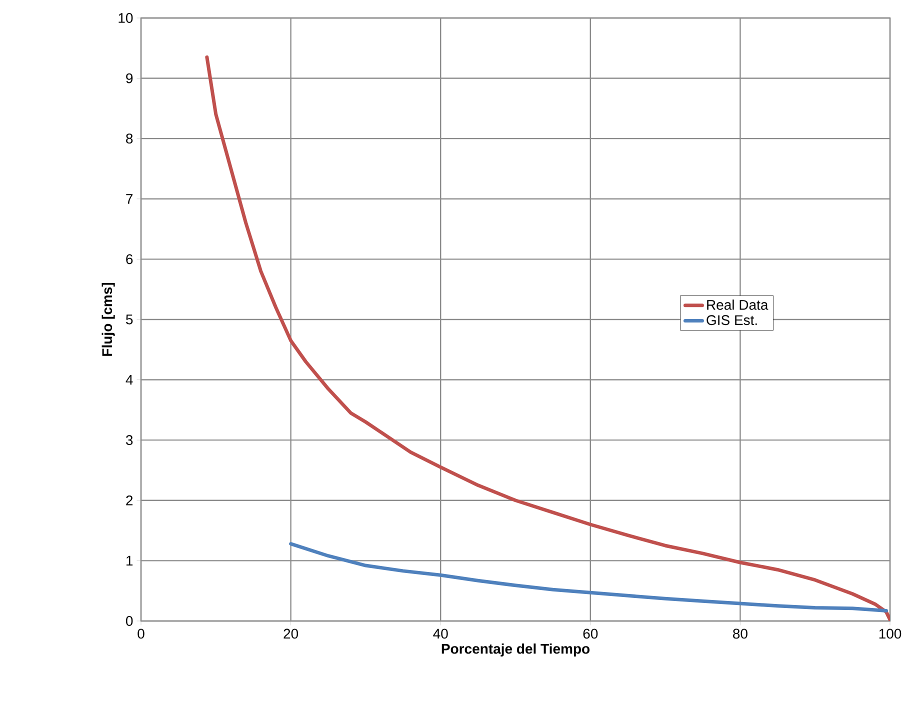 This screenshot has height=705, width=913. I want to click on y-tick-label: 3, so click(129, 440).